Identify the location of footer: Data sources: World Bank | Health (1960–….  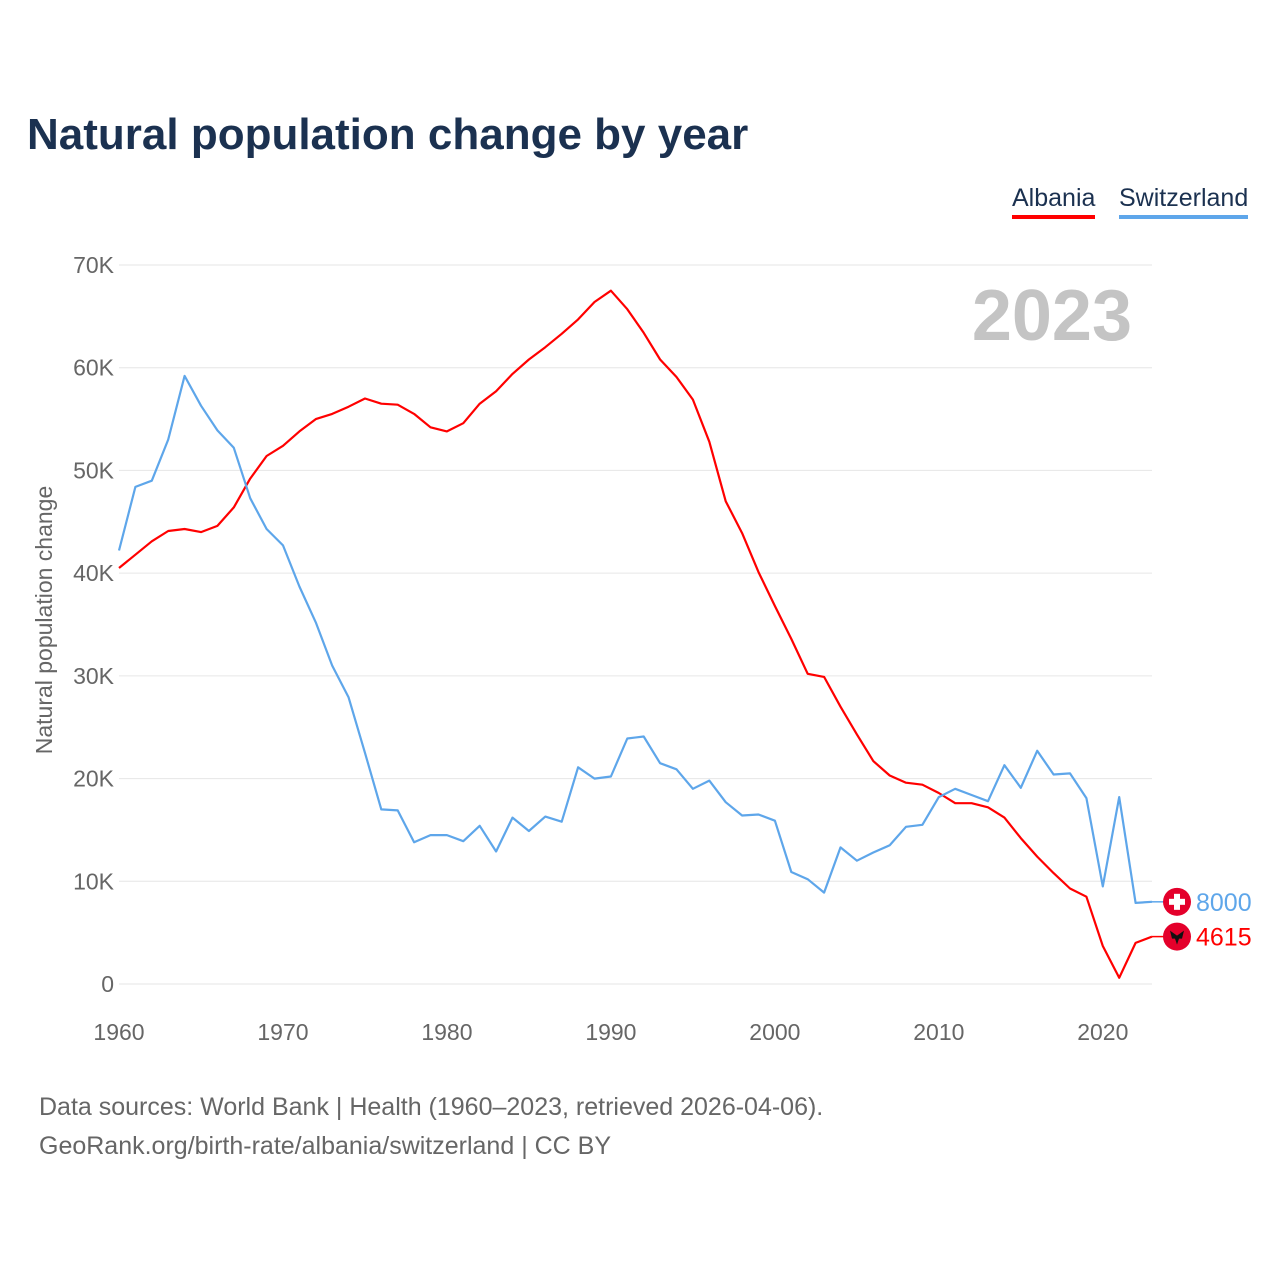
(431, 1127).